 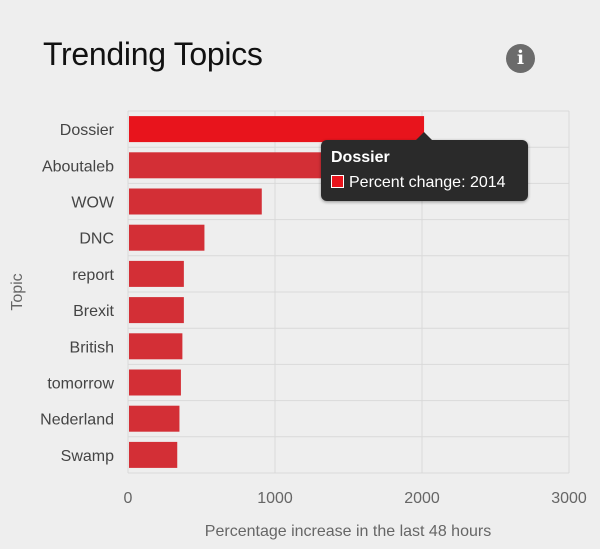 I want to click on x-tick-label: 0, so click(x=128, y=498).